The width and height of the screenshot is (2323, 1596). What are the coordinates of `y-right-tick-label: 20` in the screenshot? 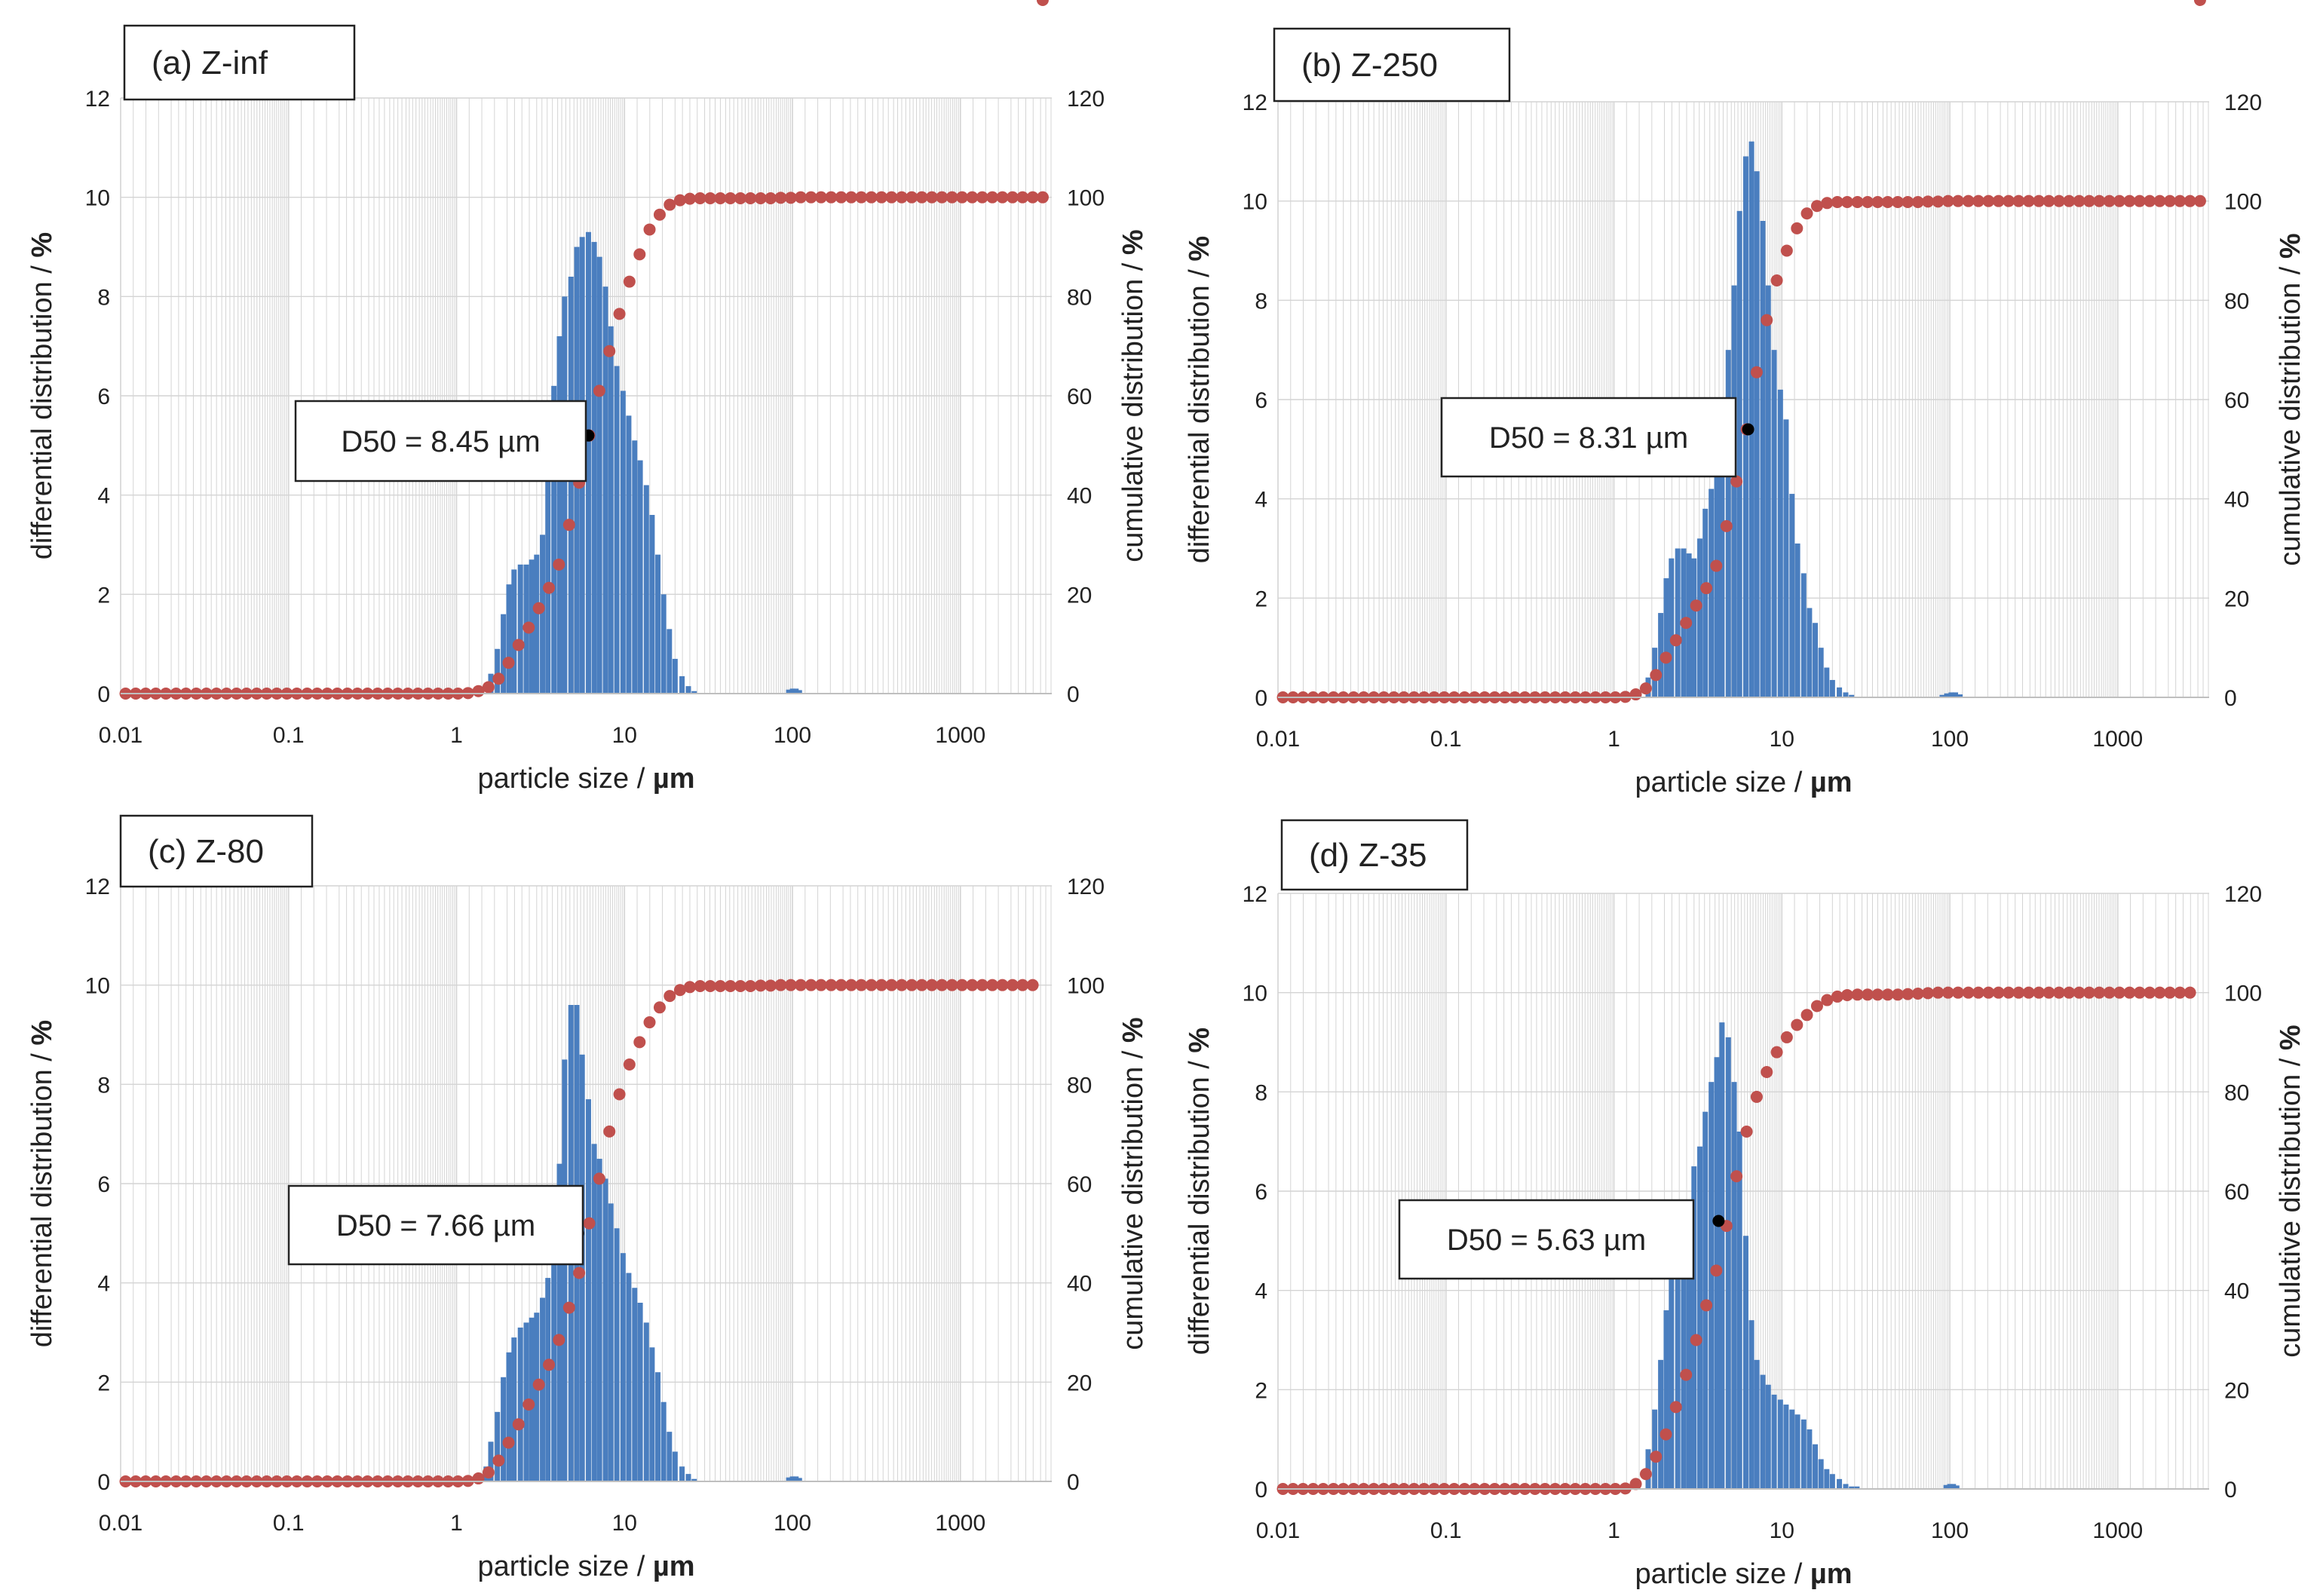 It's located at (1079, 595).